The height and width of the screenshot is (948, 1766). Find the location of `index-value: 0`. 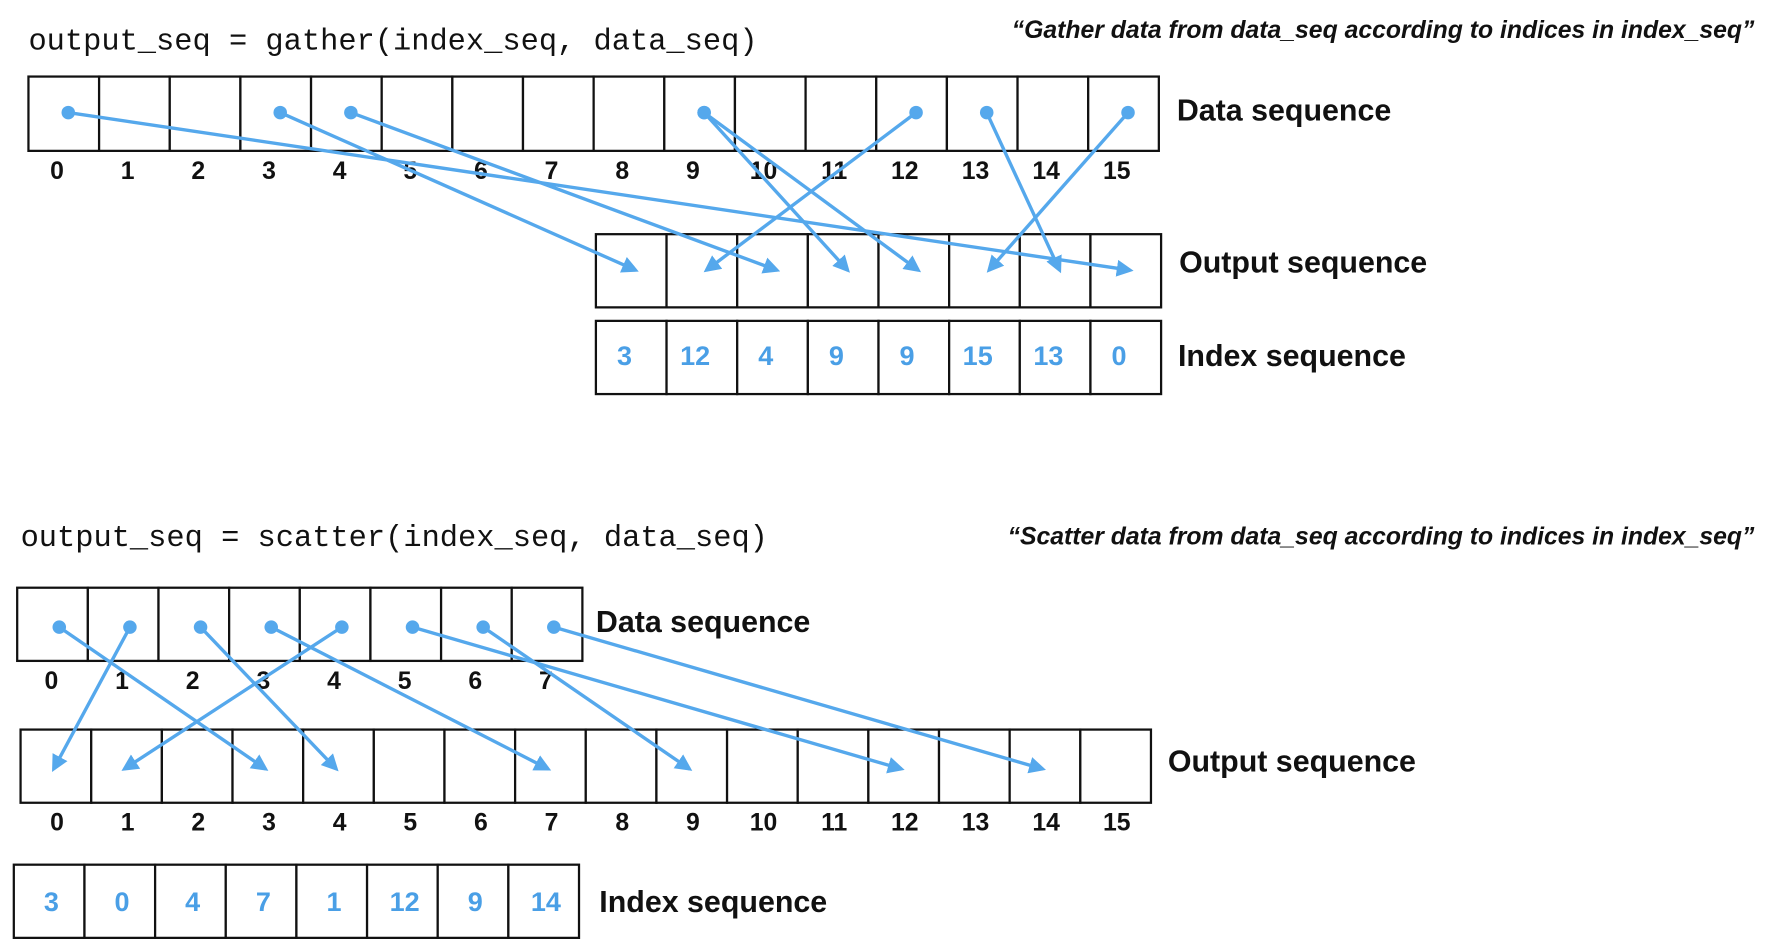

index-value: 0 is located at coordinates (122, 902).